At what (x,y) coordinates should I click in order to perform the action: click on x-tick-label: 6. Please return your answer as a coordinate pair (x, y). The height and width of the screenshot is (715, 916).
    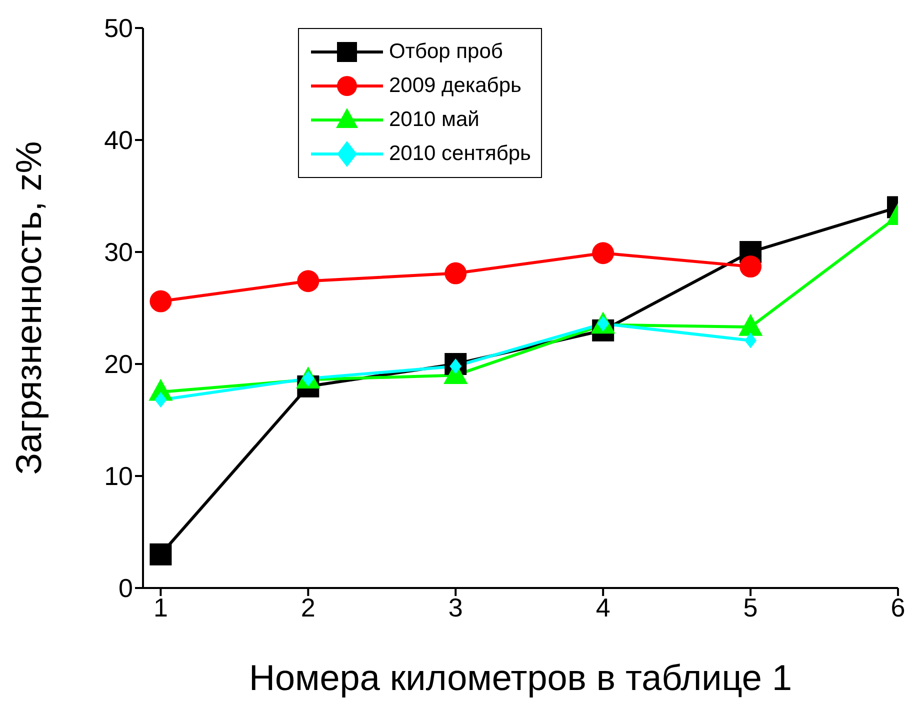
    Looking at the image, I should click on (898, 607).